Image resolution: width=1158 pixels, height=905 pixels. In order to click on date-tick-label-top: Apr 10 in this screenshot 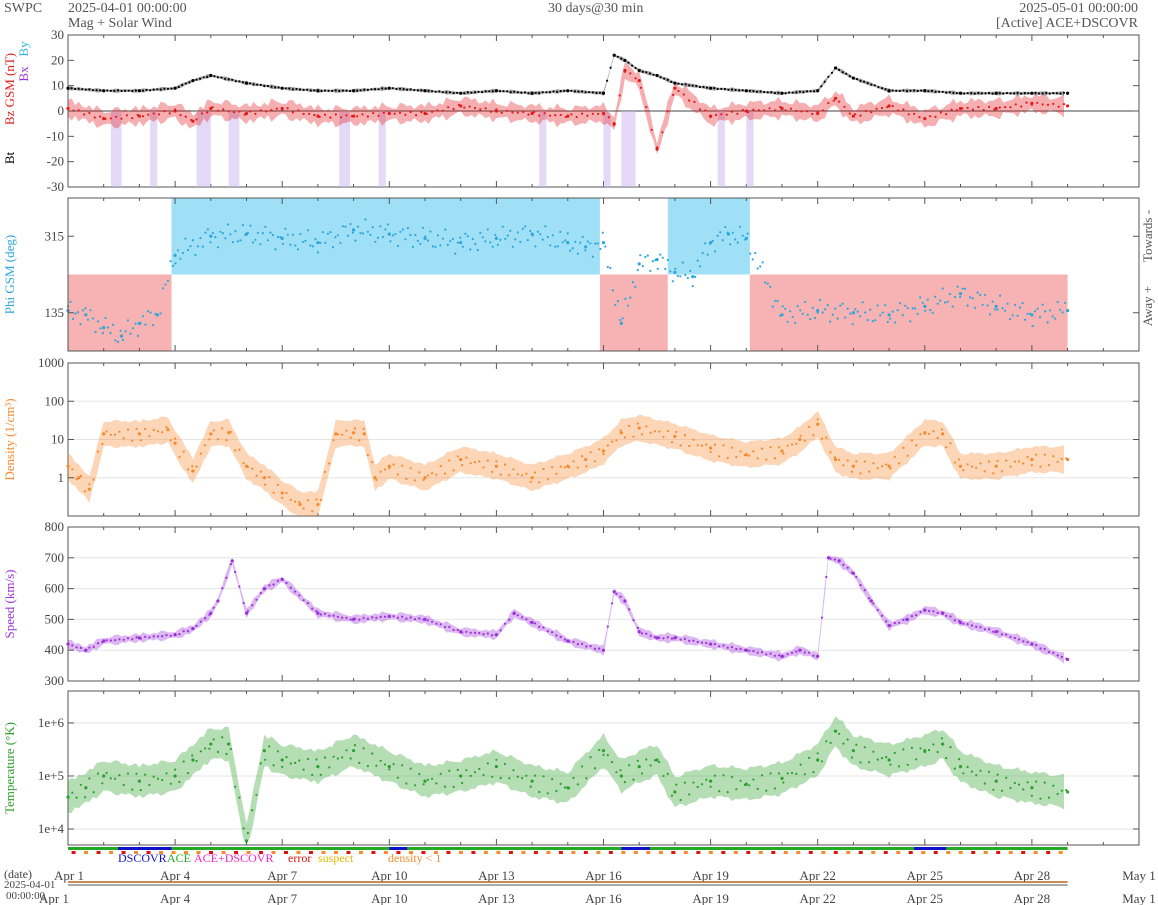, I will do `click(389, 875)`.